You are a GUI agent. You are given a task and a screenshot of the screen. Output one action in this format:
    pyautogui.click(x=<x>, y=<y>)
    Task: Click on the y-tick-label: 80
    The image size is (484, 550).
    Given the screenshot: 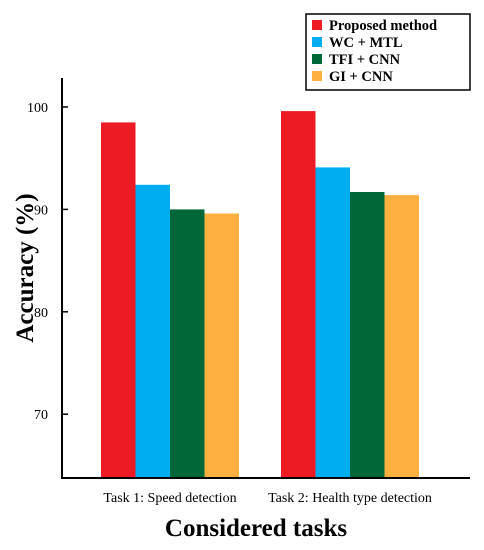 What is the action you would take?
    pyautogui.click(x=41, y=313)
    